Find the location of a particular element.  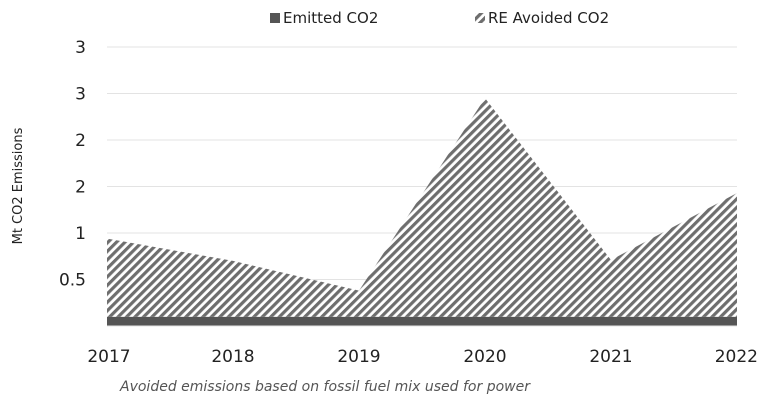

legend-swatch-re-avoided-co2 is located at coordinates (480, 18).